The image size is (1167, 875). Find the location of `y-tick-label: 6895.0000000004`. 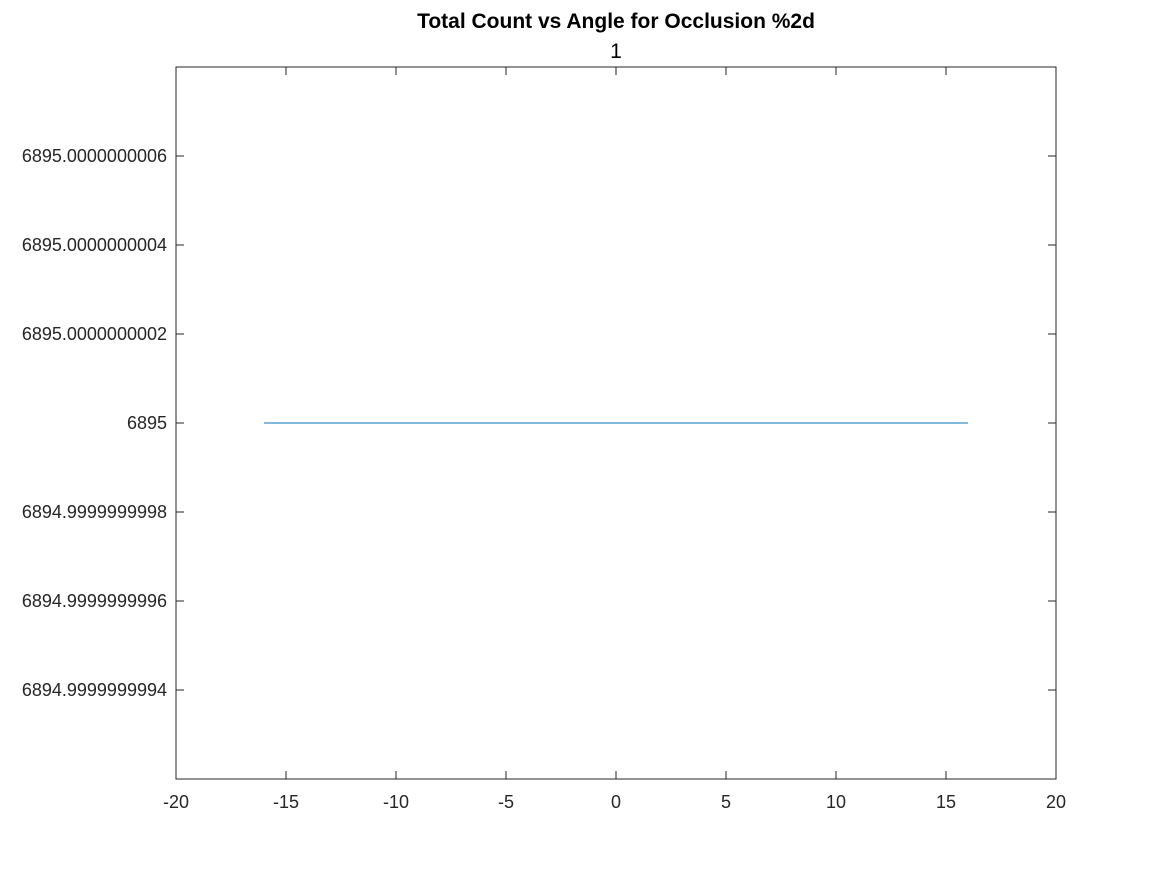

y-tick-label: 6895.0000000004 is located at coordinates (94, 245).